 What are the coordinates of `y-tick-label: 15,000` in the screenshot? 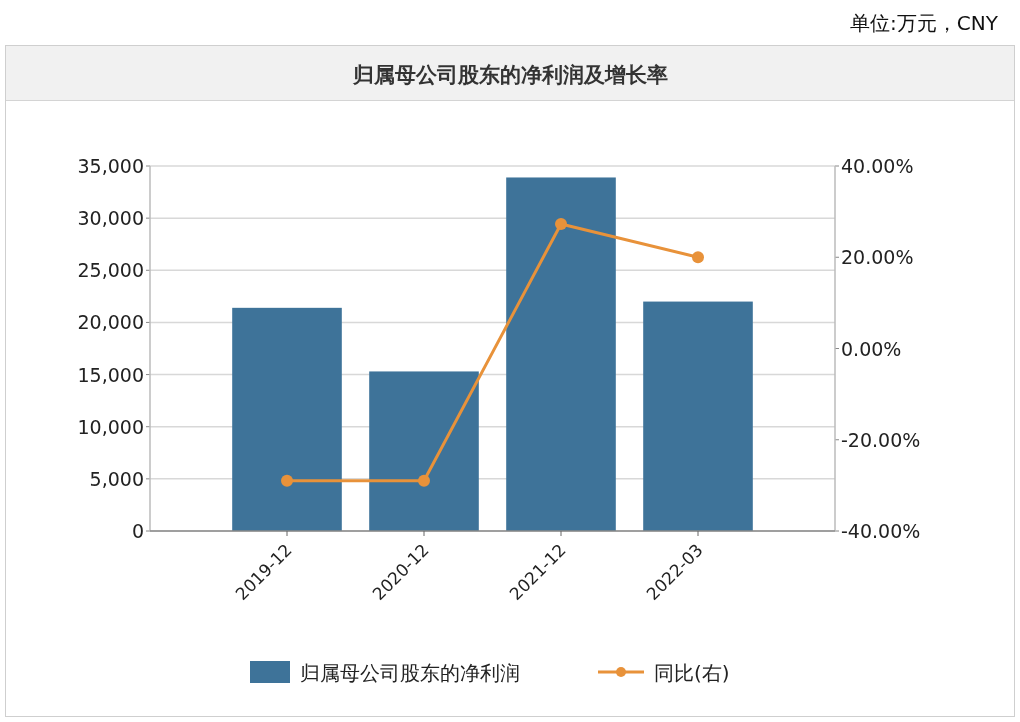 It's located at (110, 374).